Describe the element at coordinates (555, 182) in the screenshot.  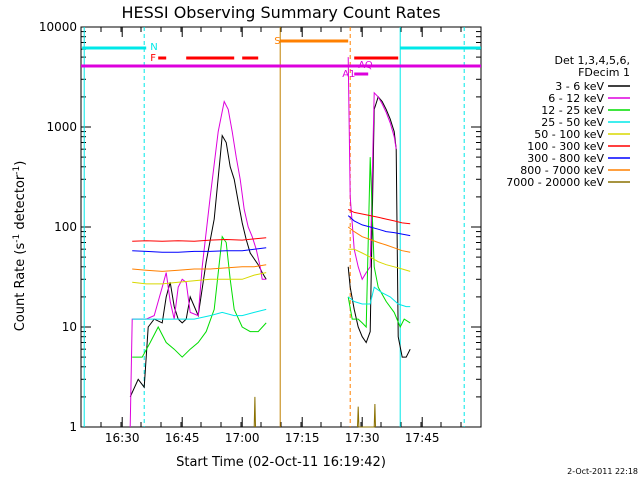
I see `legend-label-8: 7000 - 20000 keV` at that location.